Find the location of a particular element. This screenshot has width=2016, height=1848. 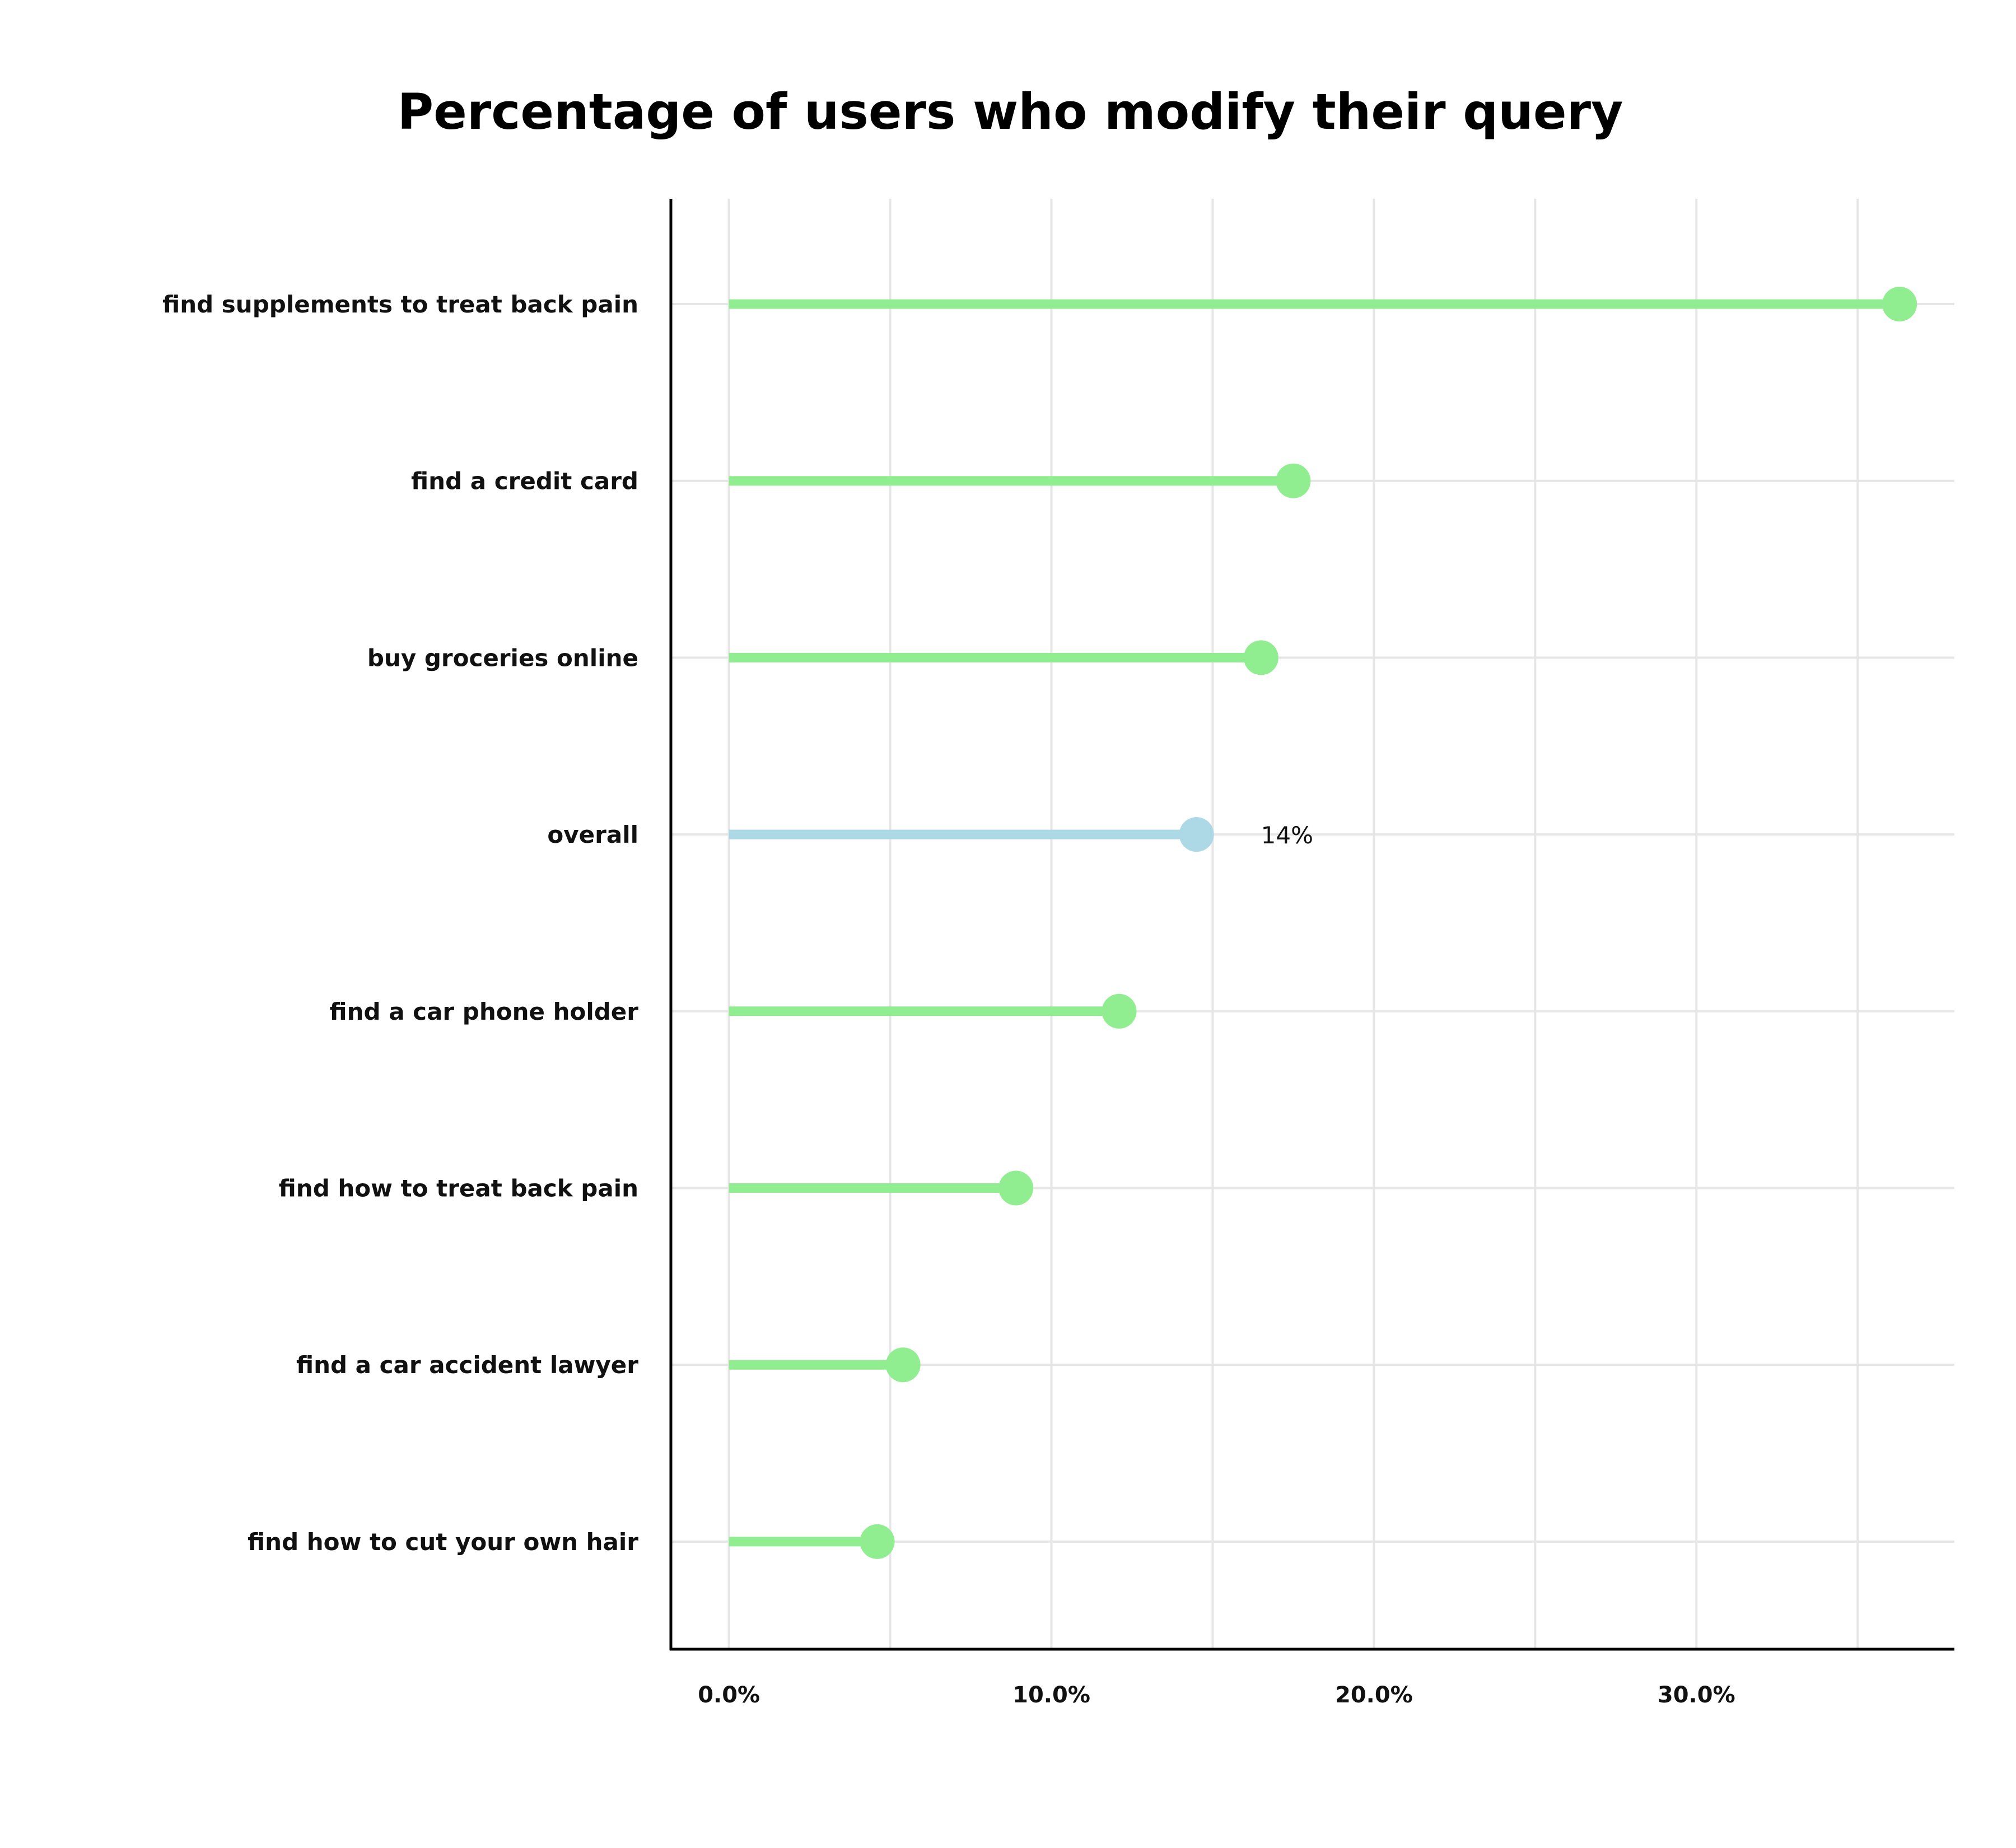

data-label: 14% is located at coordinates (1287, 836).